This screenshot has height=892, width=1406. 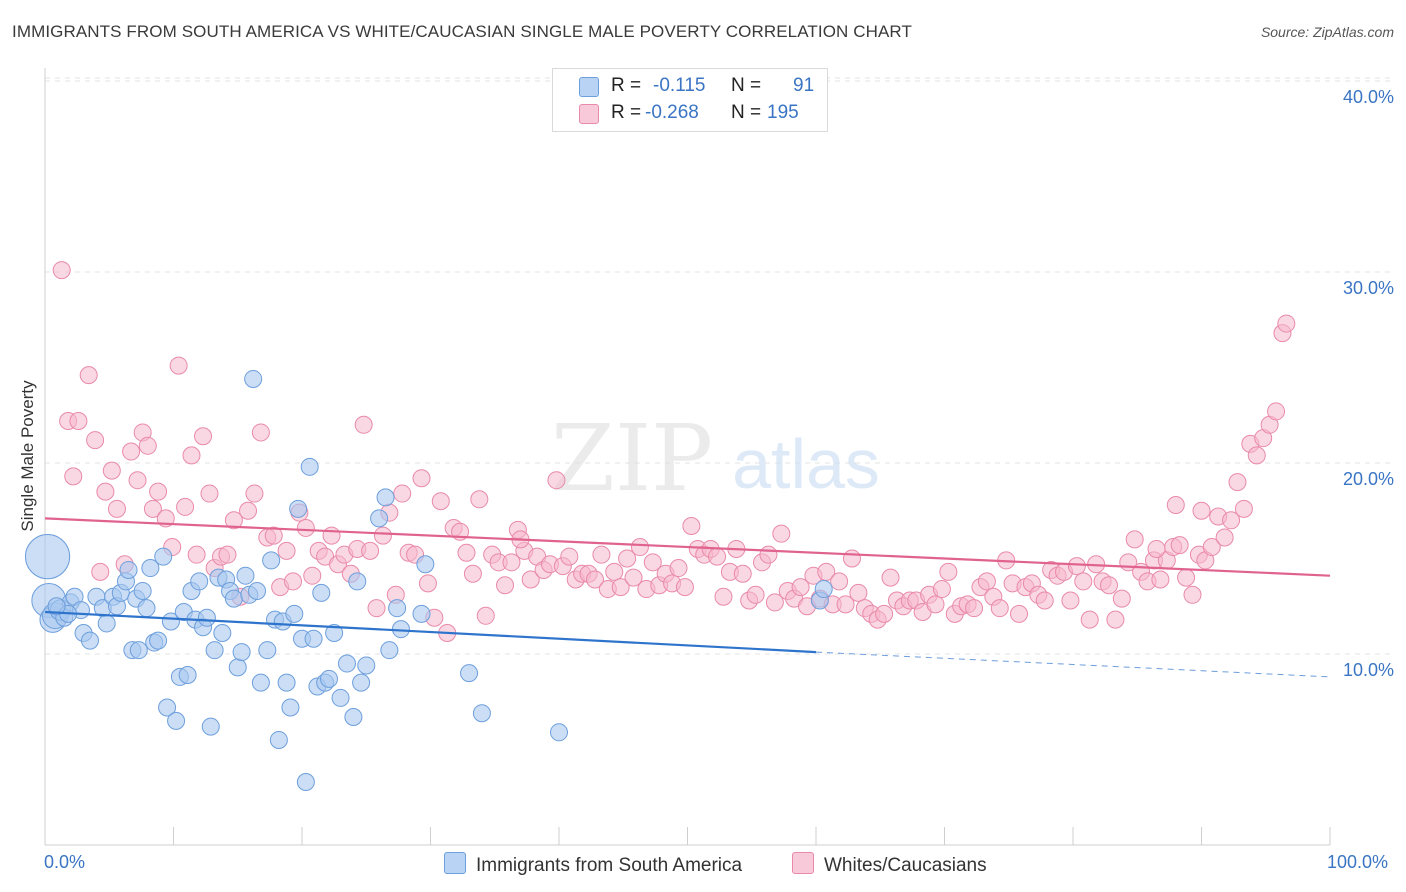 What do you see at coordinates (626, 85) in the screenshot?
I see `r-label: R =` at bounding box center [626, 85].